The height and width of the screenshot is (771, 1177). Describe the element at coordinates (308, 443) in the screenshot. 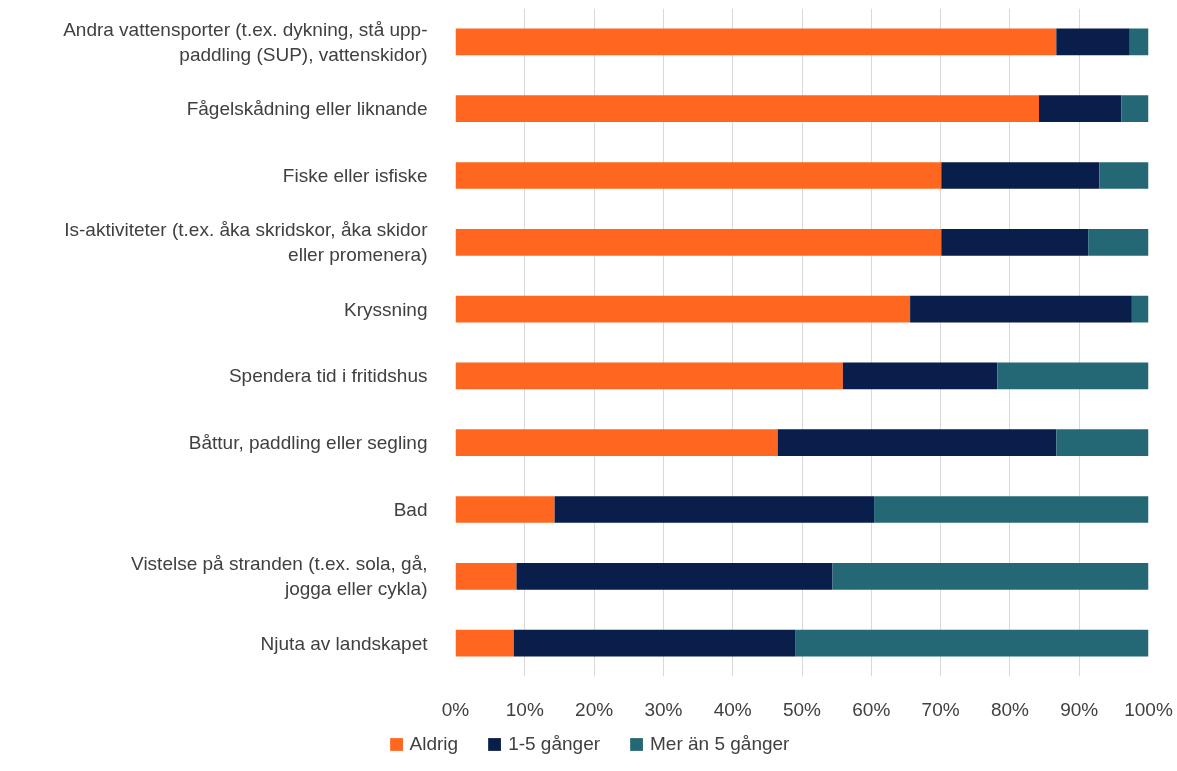

I see `y-tick-label: Båttur, paddling eller segling` at that location.